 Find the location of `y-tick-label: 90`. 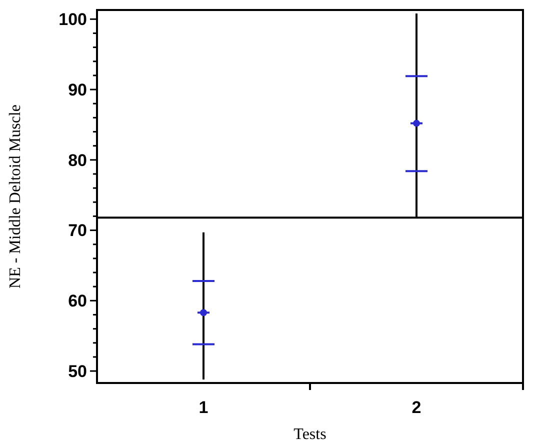

y-tick-label: 90 is located at coordinates (77, 90).